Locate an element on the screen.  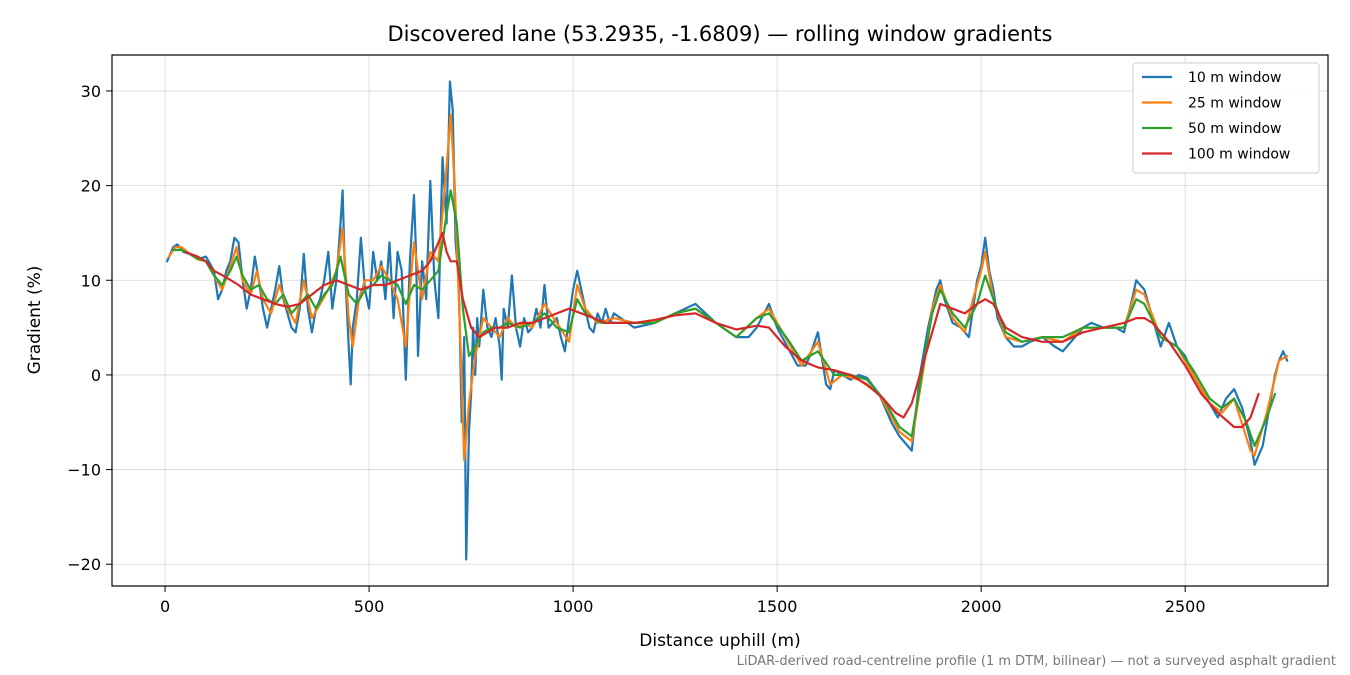
y-axis-ticks: −20 −10 0 10 20 30 is located at coordinates (89, 328).